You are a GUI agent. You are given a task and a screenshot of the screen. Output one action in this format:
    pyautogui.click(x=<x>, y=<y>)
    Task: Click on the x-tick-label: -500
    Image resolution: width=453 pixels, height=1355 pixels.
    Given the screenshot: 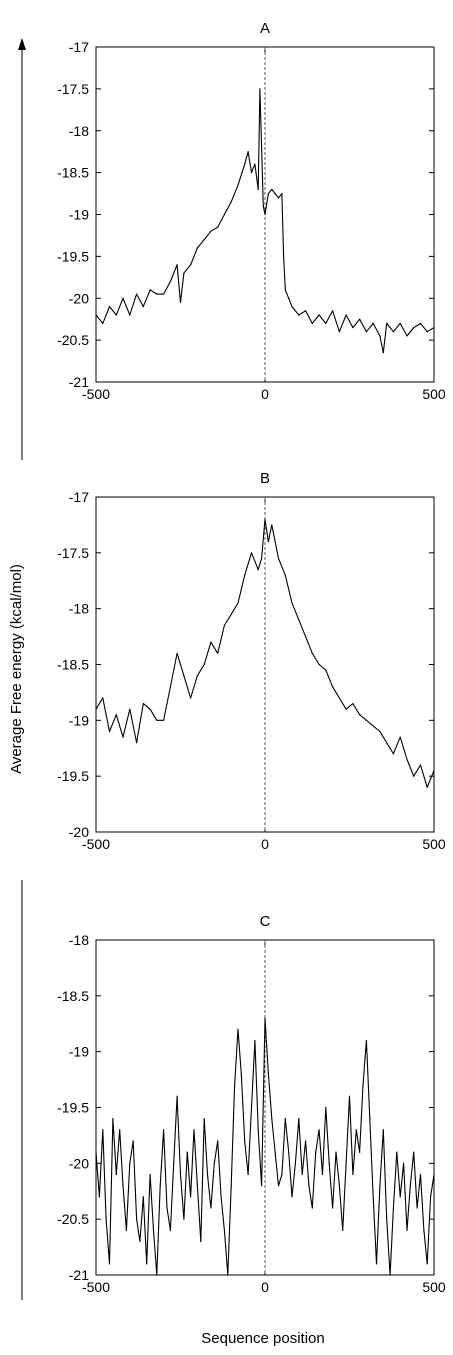 What is the action you would take?
    pyautogui.click(x=96, y=1287)
    